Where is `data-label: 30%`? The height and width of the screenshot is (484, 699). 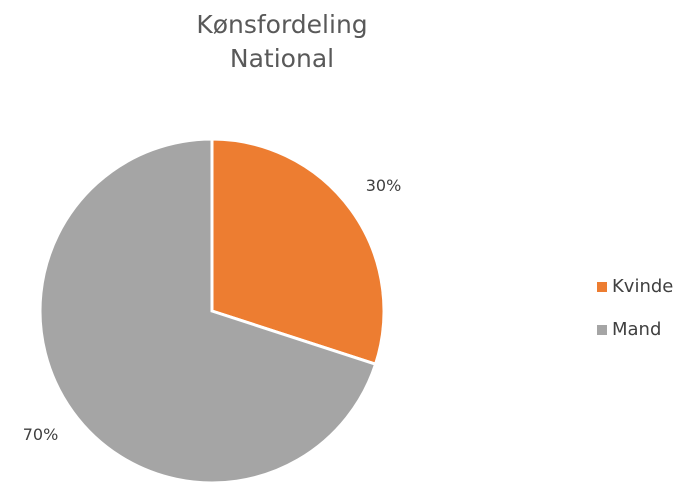
data-label: 30% is located at coordinates (384, 185).